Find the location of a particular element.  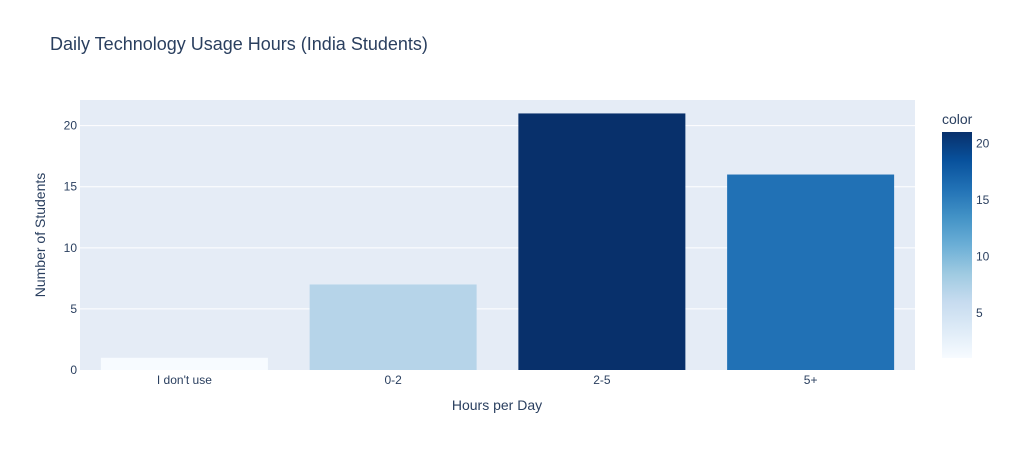

colorbar-tick-label: 5 is located at coordinates (979, 313).